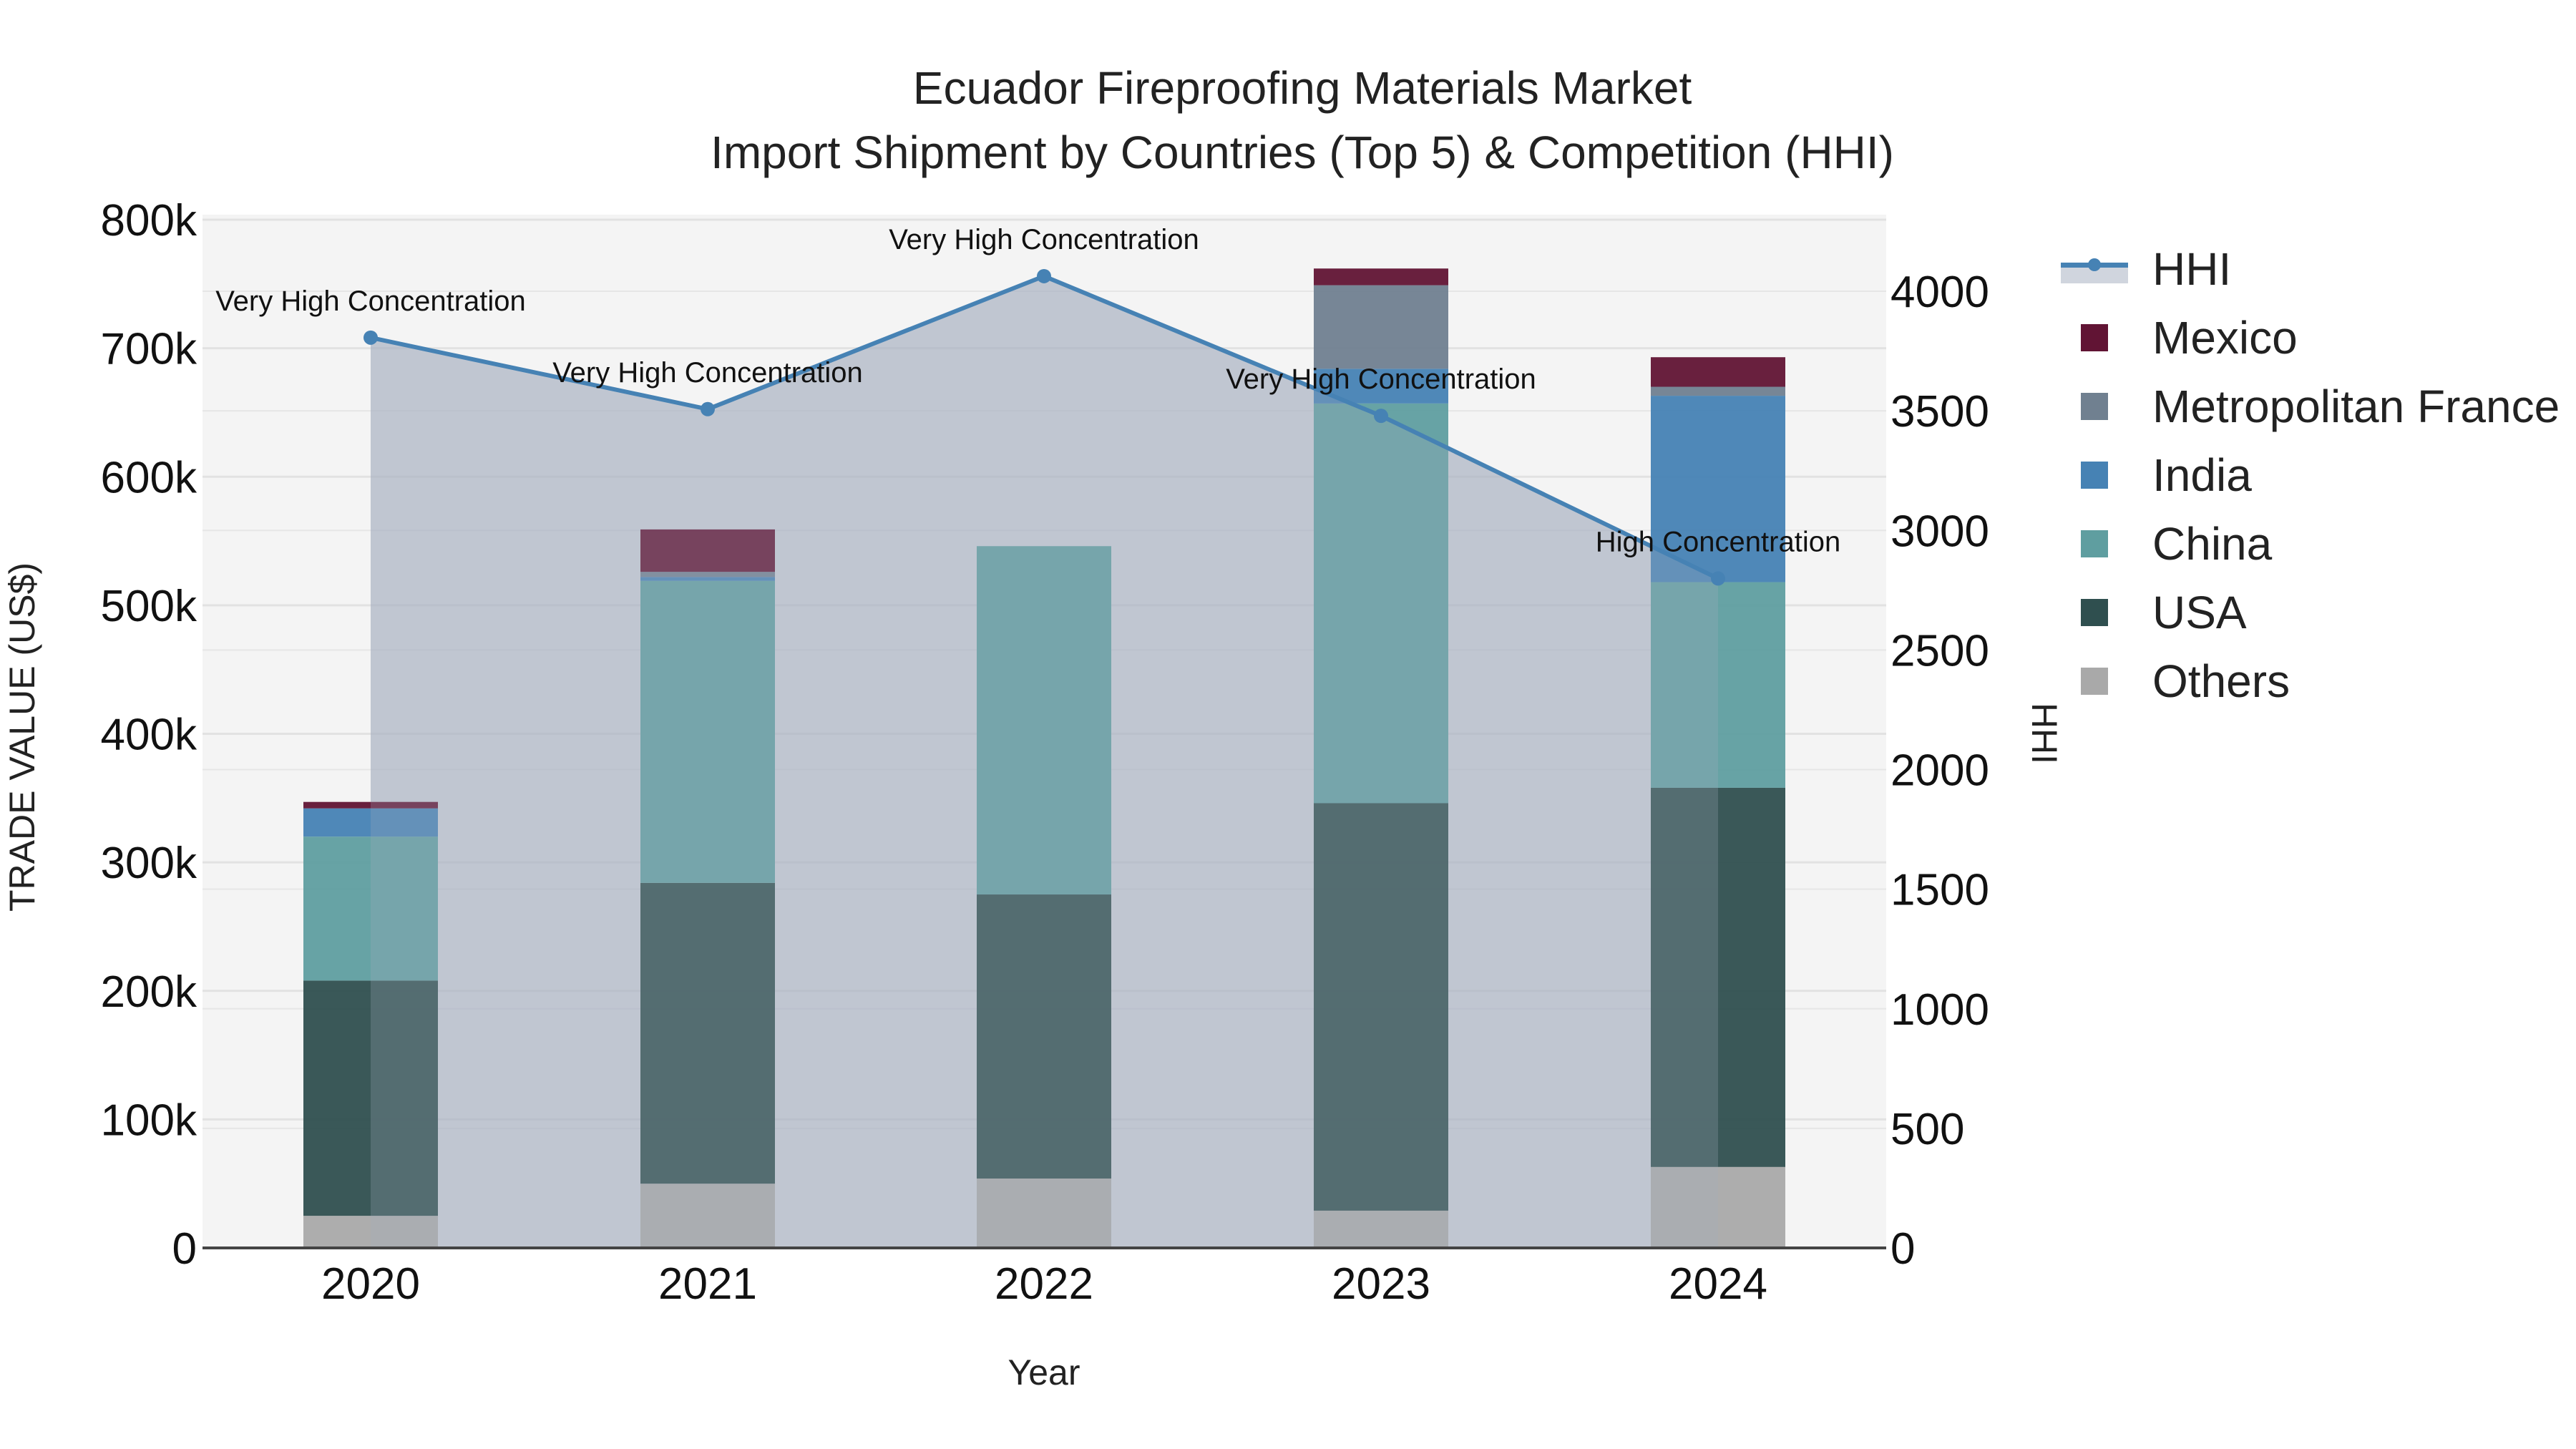  Describe the element at coordinates (370, 1098) in the screenshot. I see `bar-segment-usa-2020` at that location.